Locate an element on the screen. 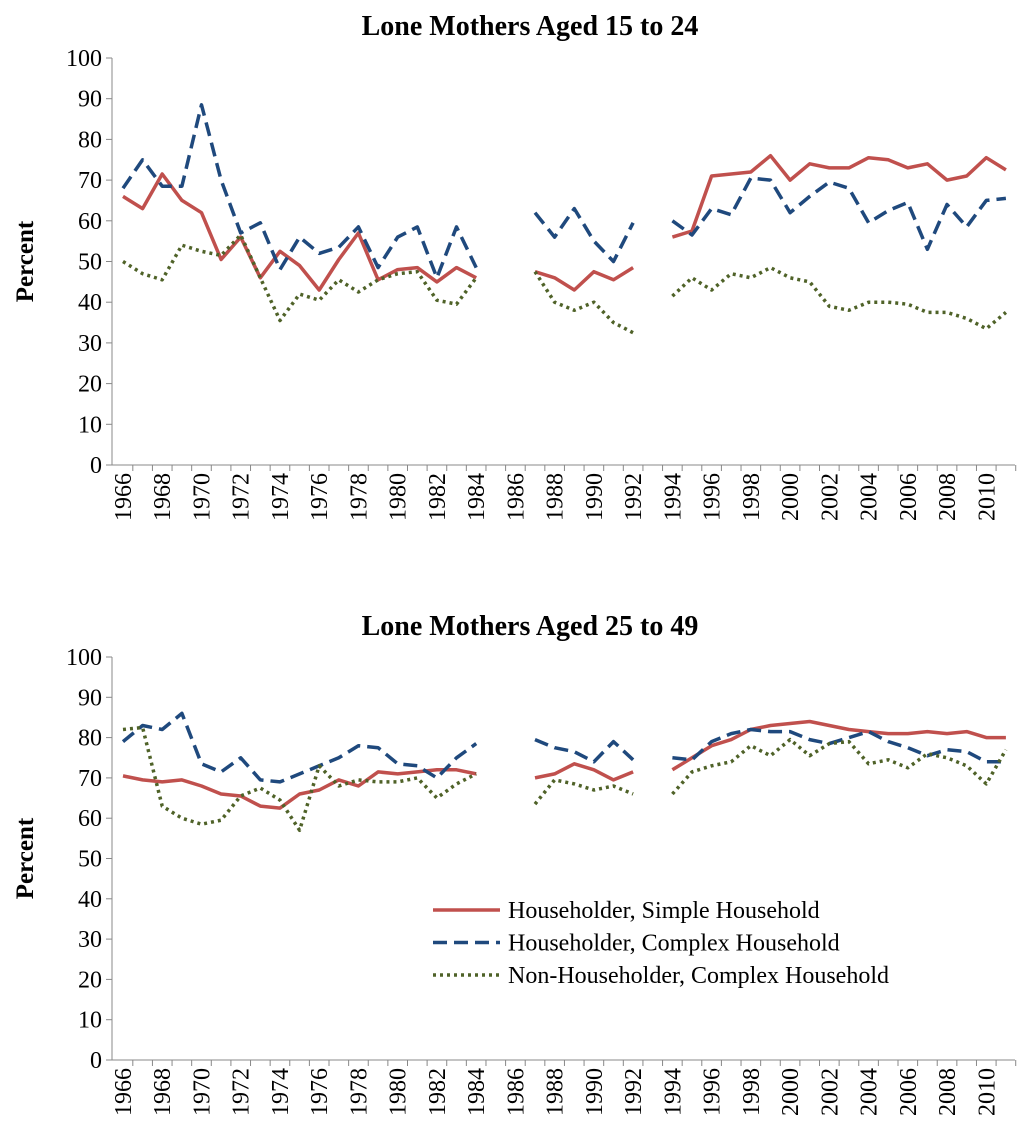  legend-label: Non-Householder, Complex Household is located at coordinates (698, 976).